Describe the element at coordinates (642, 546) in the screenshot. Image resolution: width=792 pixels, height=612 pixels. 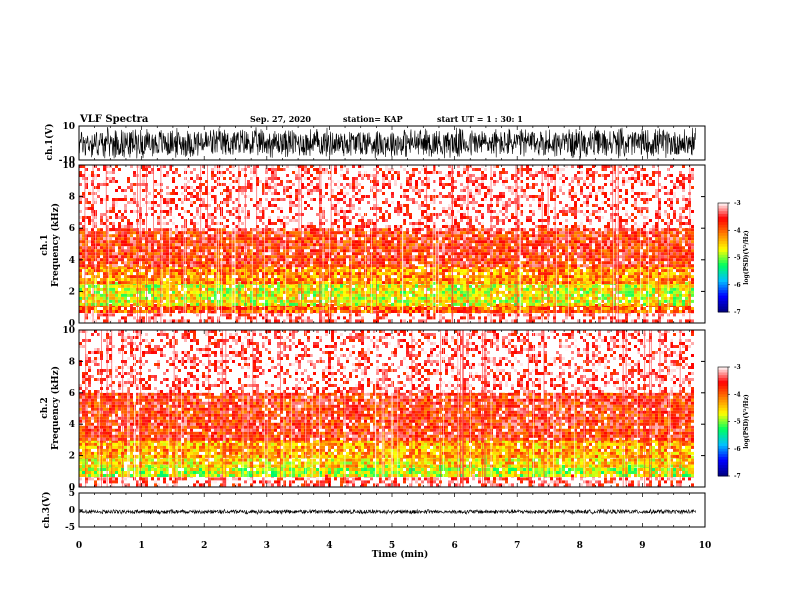
I see `x-tick-label: 9` at that location.